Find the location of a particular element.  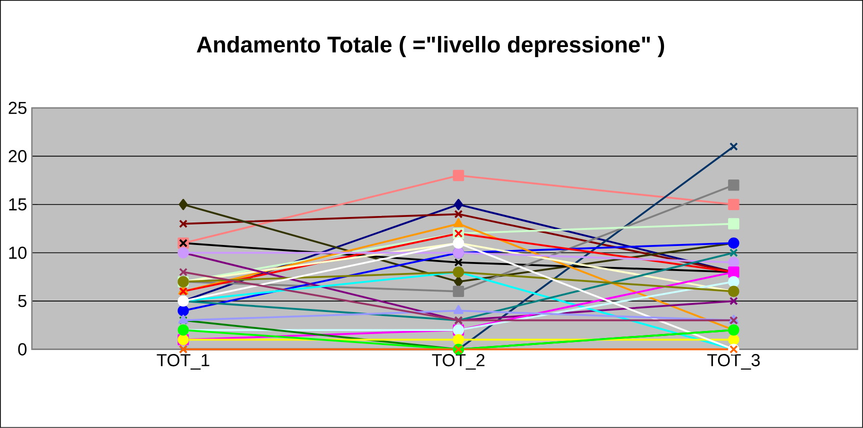

y-tick-label: 15 is located at coordinates (17, 204).